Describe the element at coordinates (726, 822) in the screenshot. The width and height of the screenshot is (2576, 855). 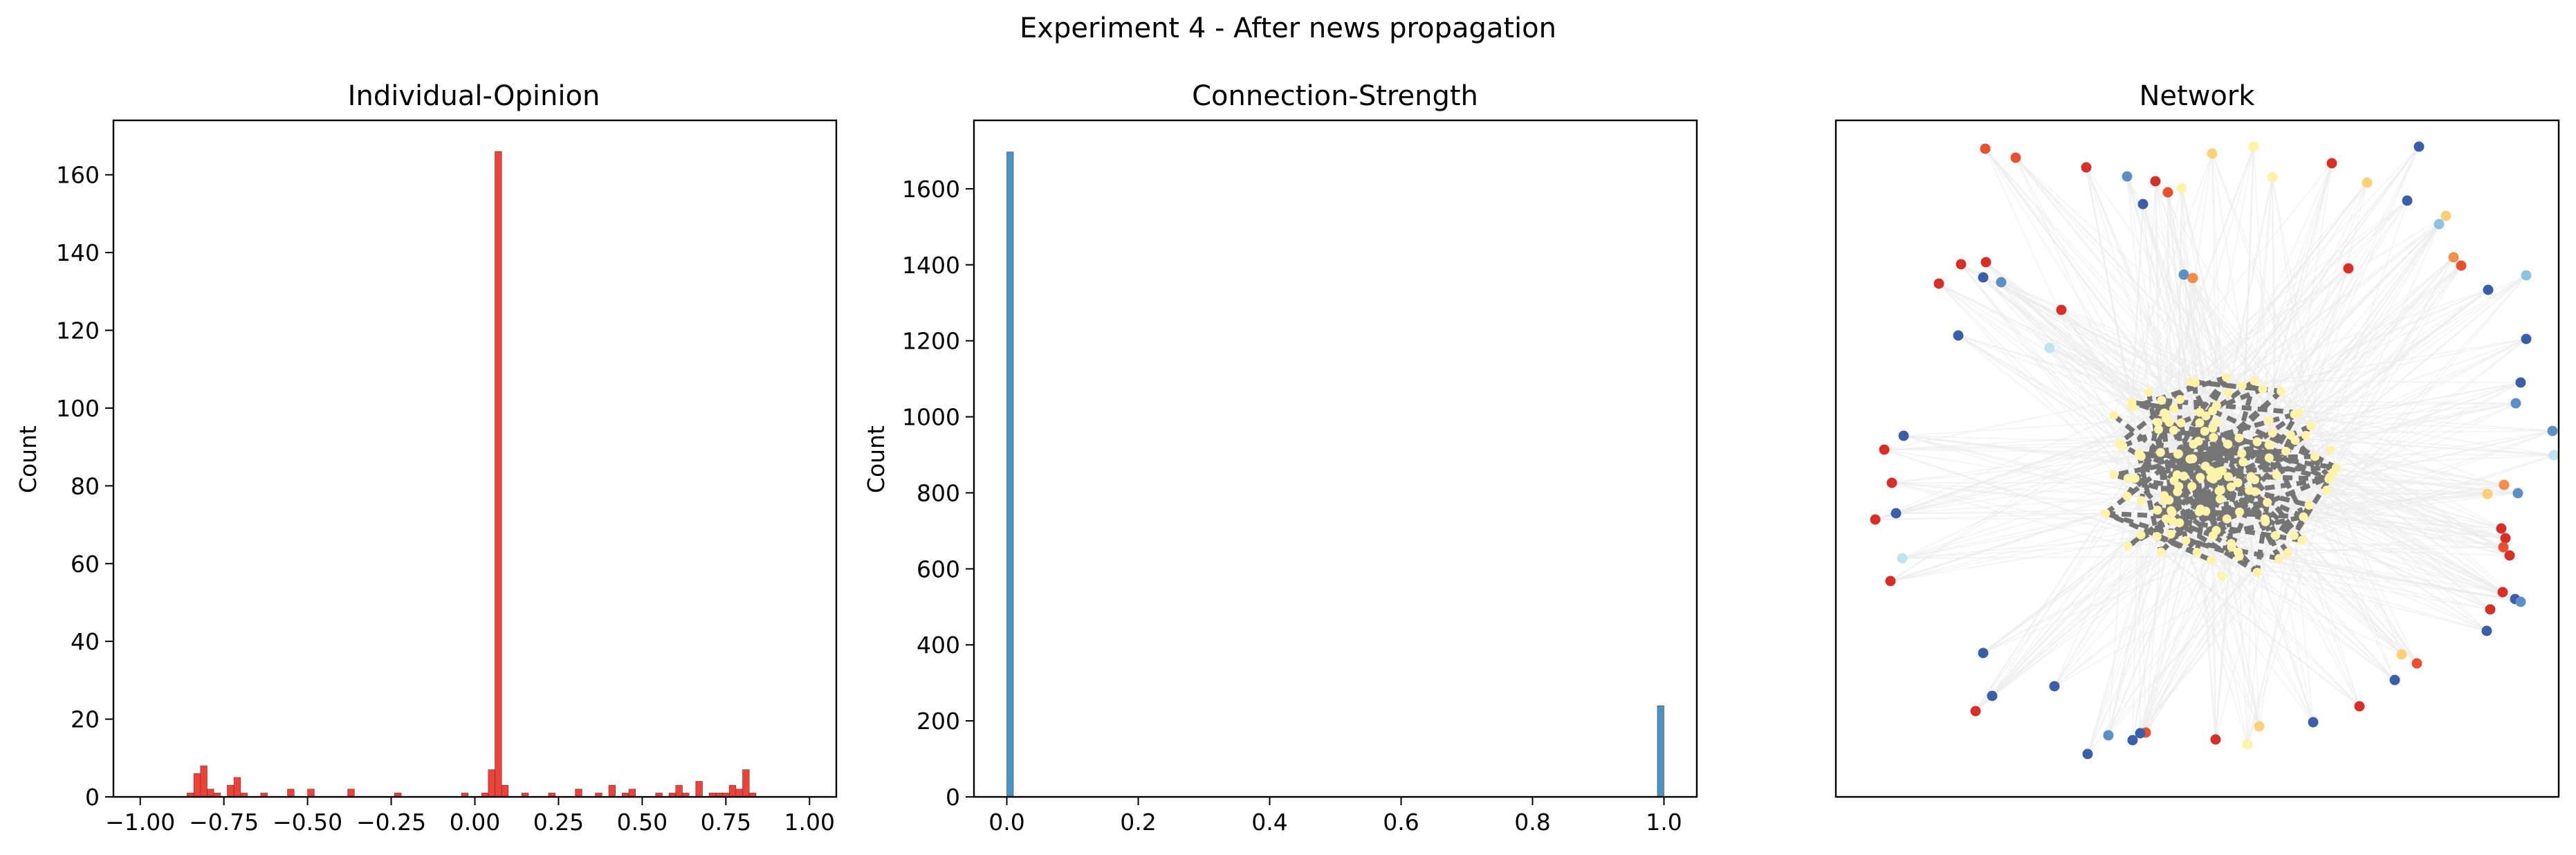
I see `opinion-histogram-xtick-label: 0.75` at that location.